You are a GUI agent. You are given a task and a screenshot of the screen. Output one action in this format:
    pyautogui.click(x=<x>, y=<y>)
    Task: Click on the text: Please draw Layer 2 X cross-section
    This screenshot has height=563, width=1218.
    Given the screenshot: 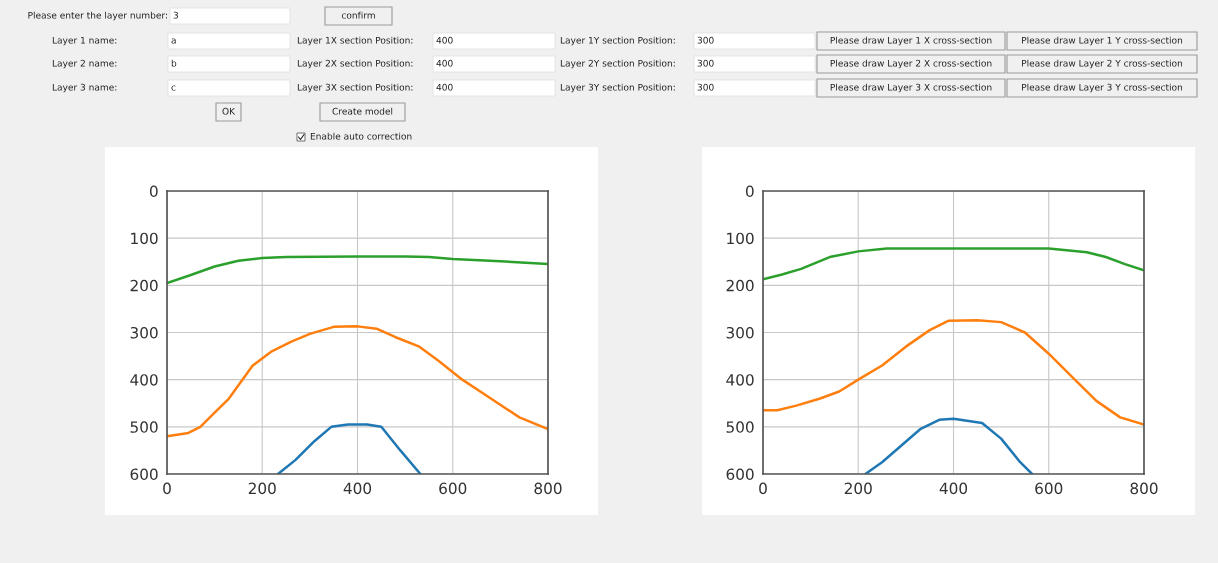 What is the action you would take?
    pyautogui.click(x=911, y=64)
    